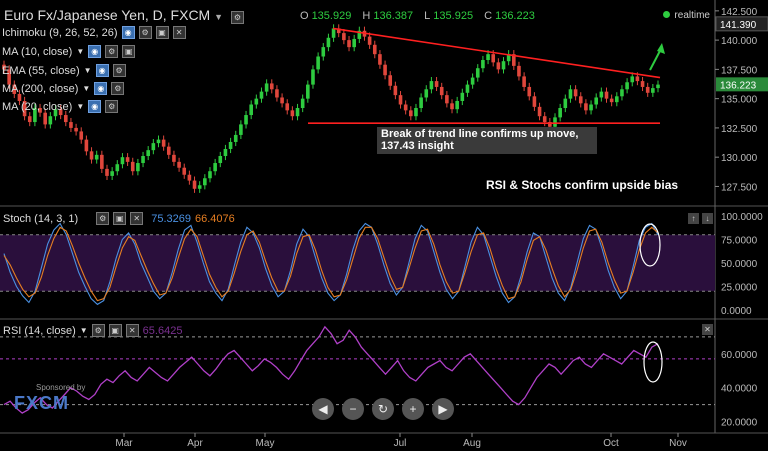 Image resolution: width=768 pixels, height=451 pixels. What do you see at coordinates (421, 16) in the screenshot?
I see `ohlc-readout: O 135.929 H 136.387 L 135.925 C 136.223` at bounding box center [421, 16].